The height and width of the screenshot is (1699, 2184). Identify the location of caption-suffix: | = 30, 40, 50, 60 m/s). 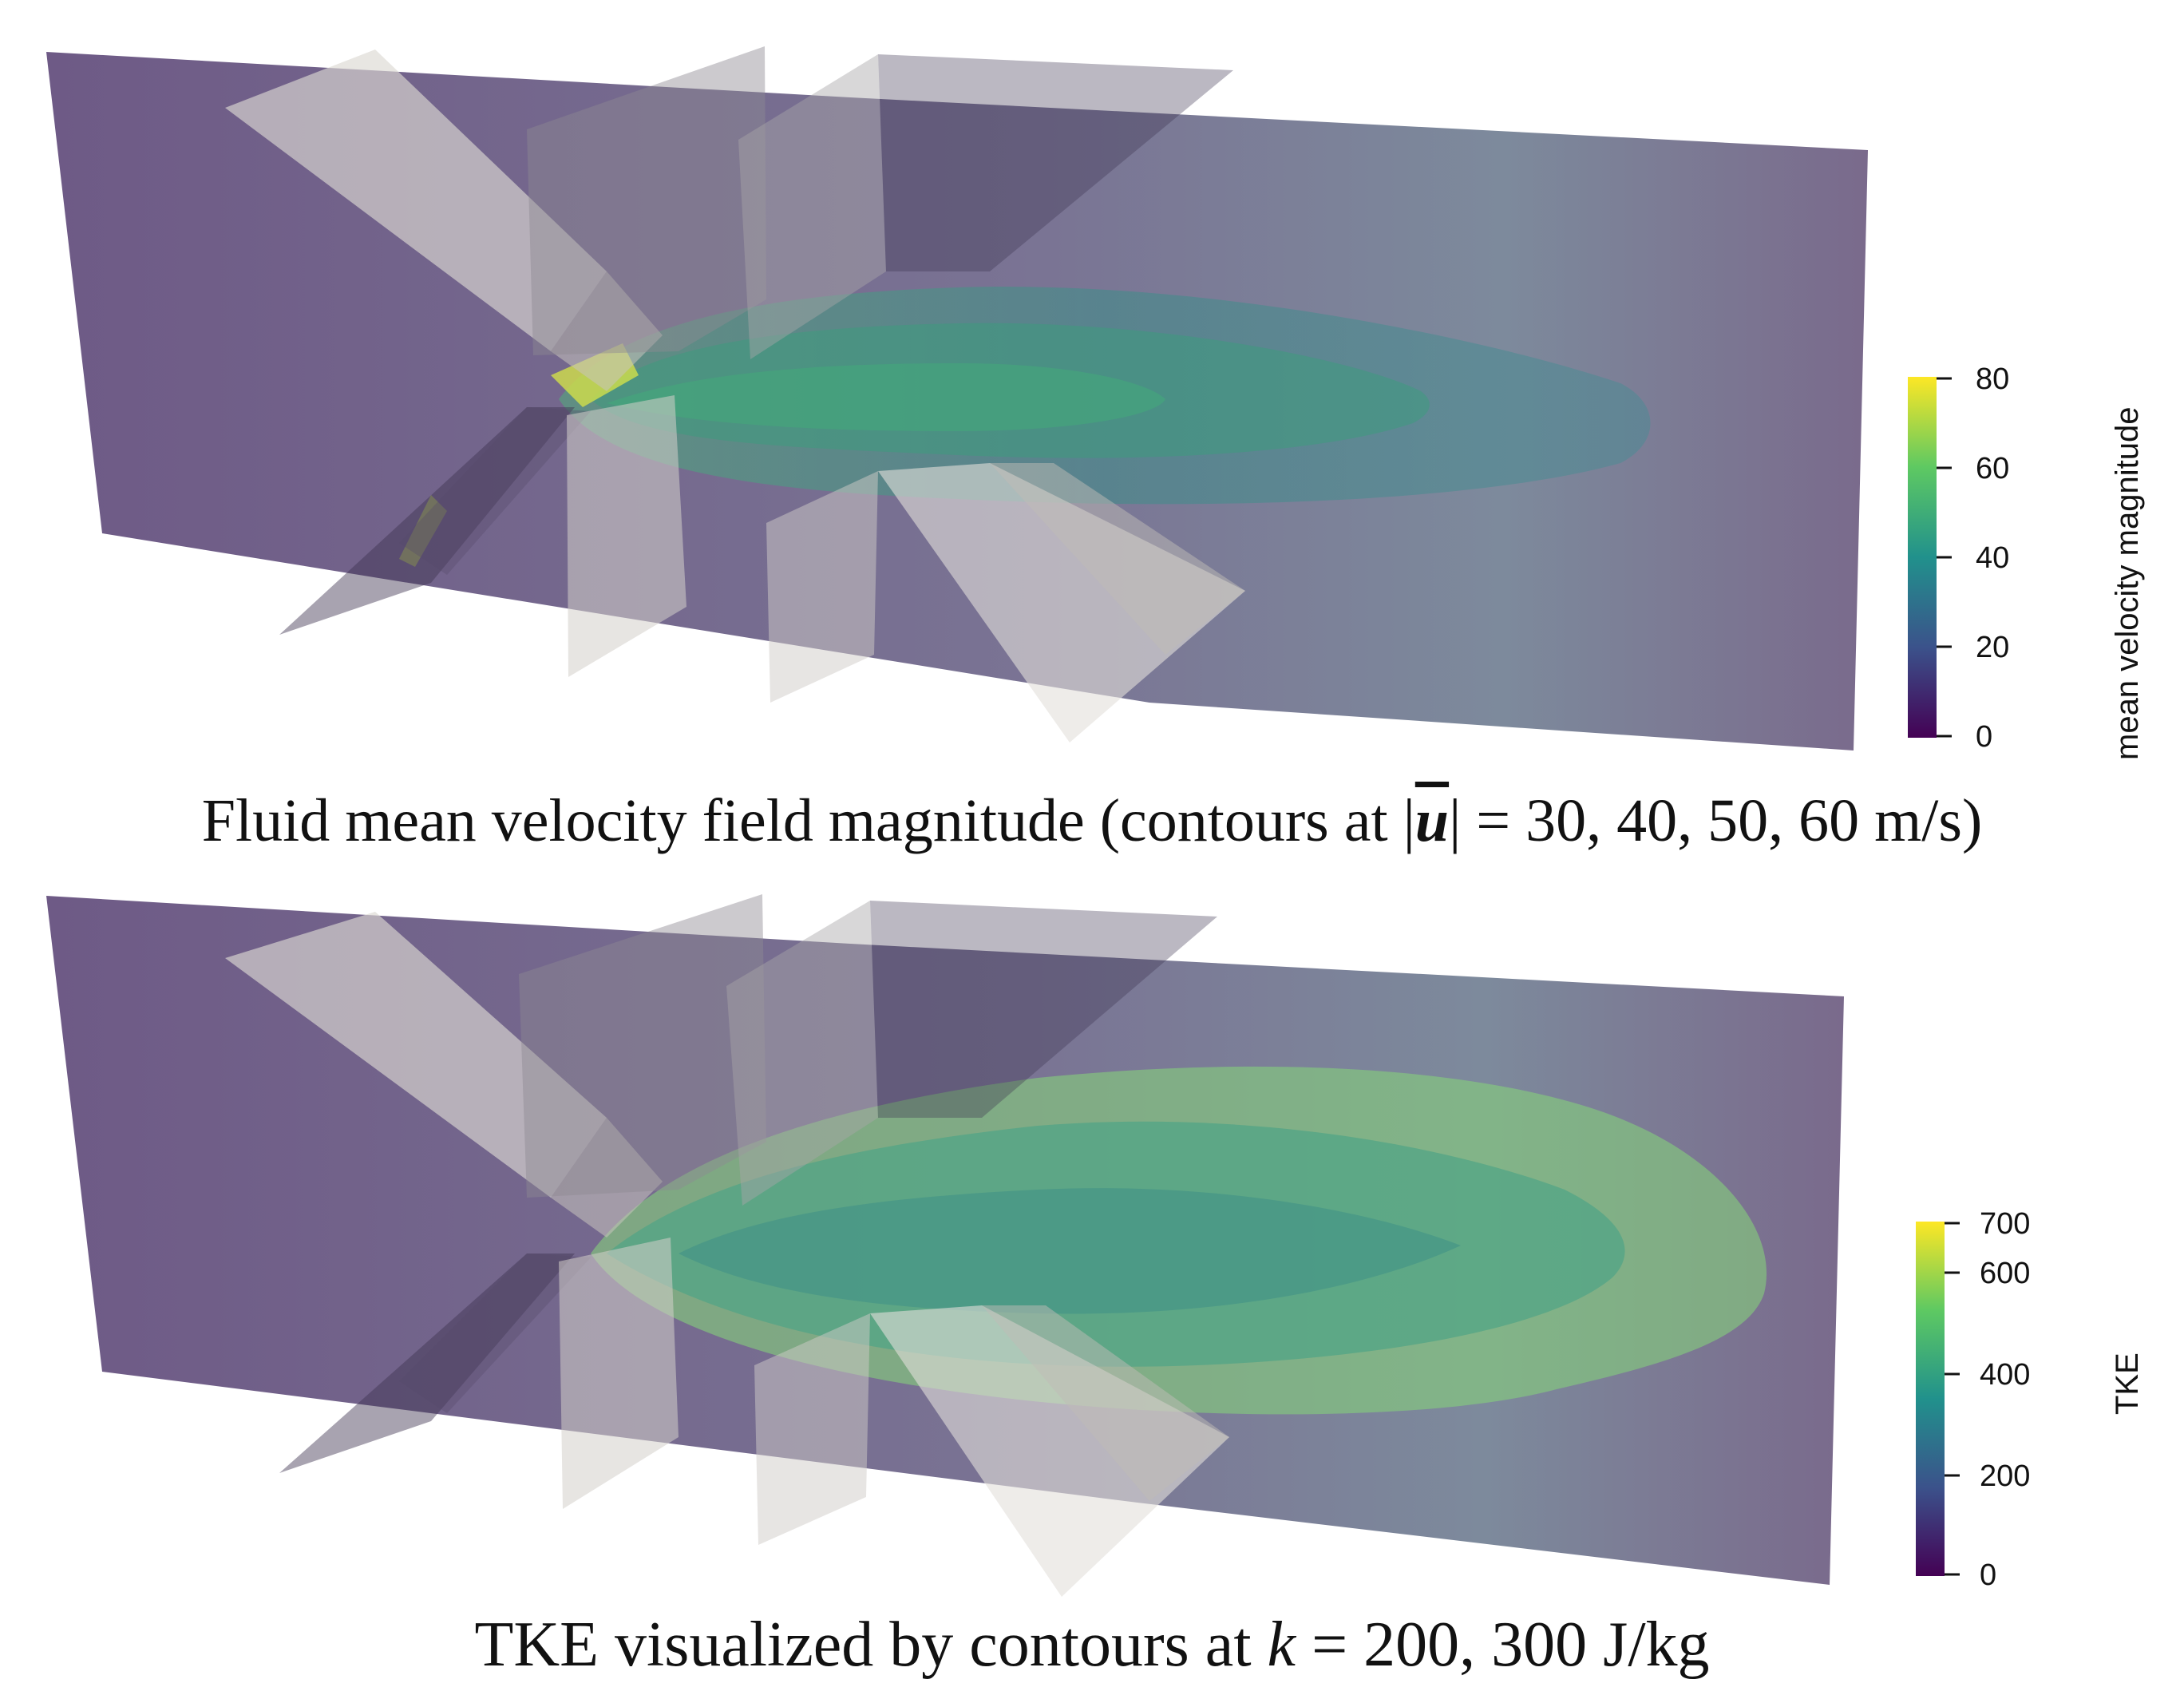
(1716, 820).